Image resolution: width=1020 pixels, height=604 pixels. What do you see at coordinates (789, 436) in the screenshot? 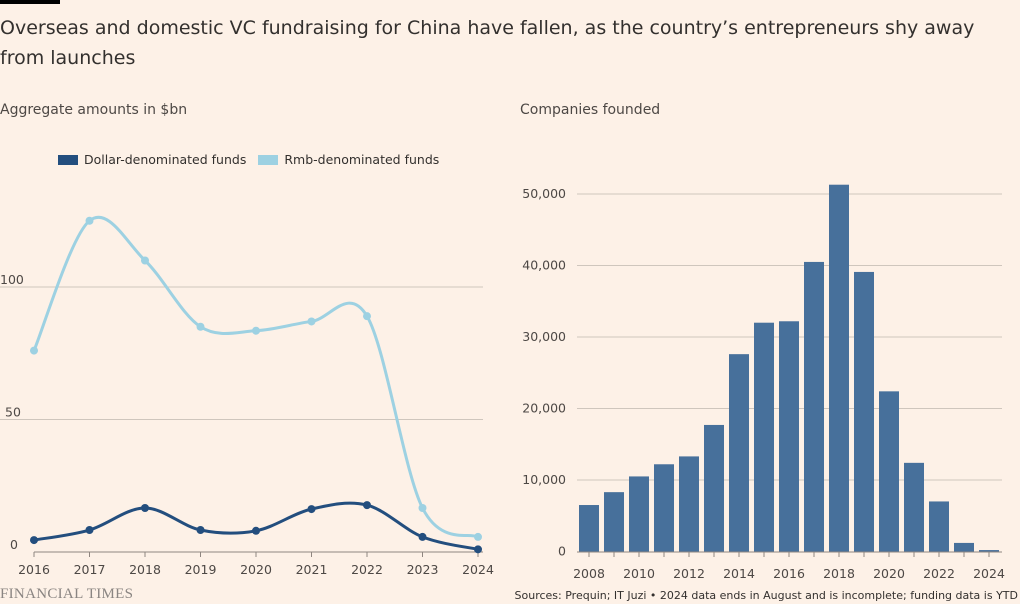
I see `bar-2016` at bounding box center [789, 436].